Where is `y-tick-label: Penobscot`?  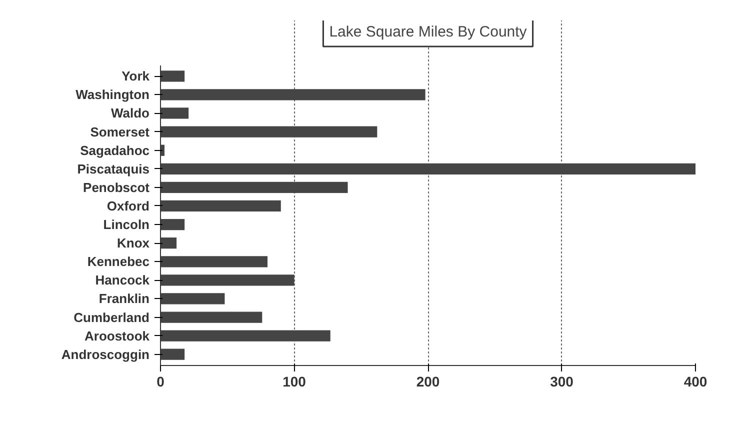 y-tick-label: Penobscot is located at coordinates (116, 187).